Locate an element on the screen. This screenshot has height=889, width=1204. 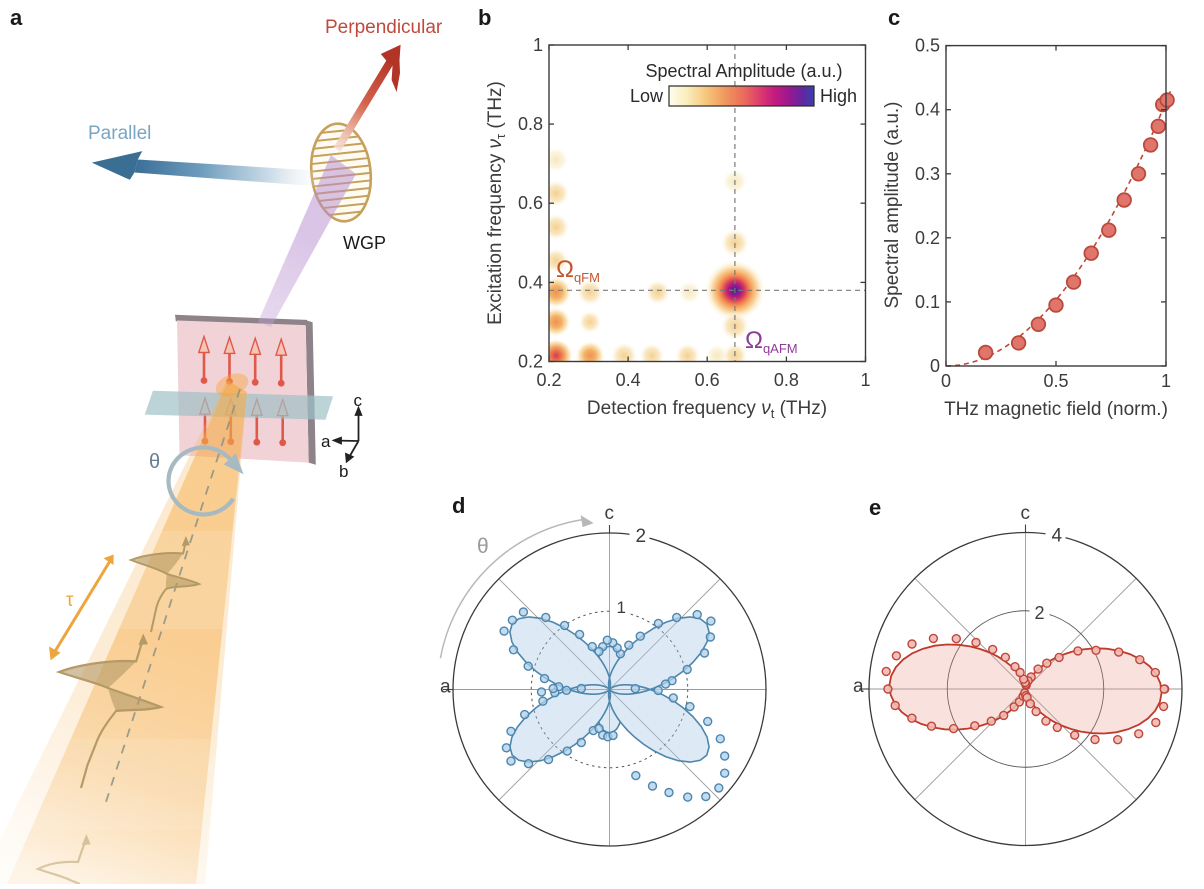
svg-text: High is located at coordinates (838, 96).